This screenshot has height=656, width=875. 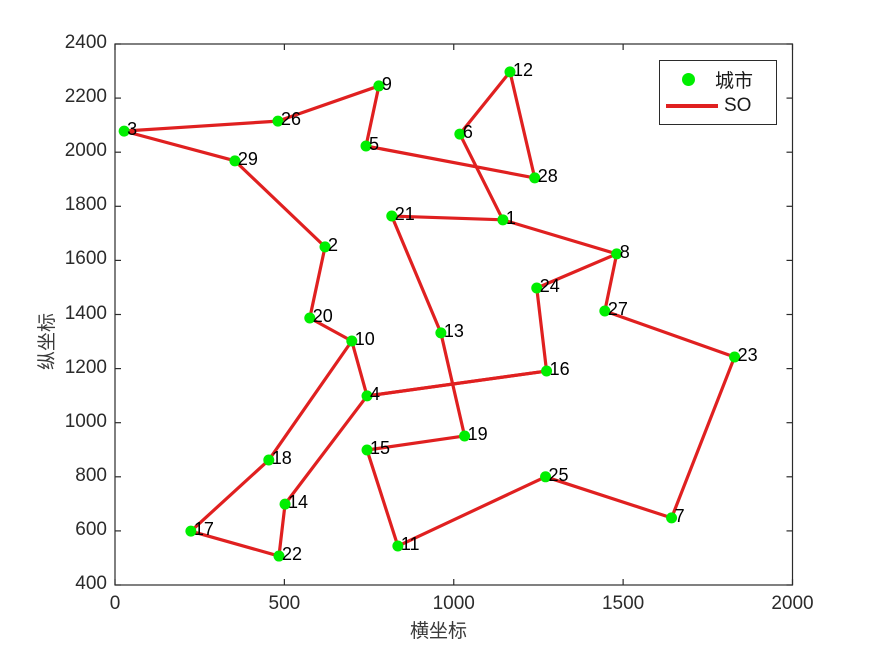 I want to click on x-tick-label: 500, so click(x=284, y=603).